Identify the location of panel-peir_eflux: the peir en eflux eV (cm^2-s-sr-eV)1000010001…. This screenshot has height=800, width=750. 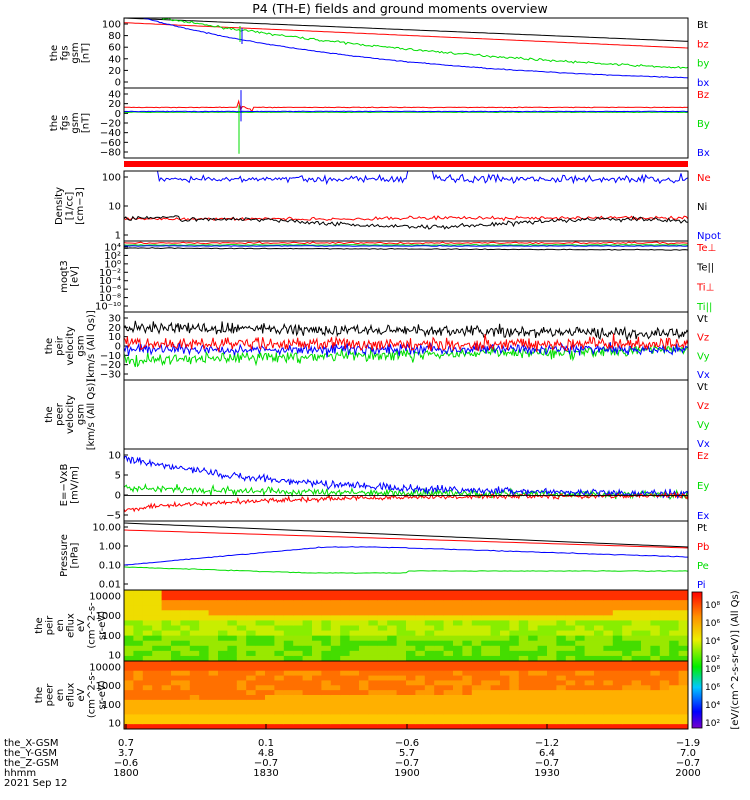
(361, 625).